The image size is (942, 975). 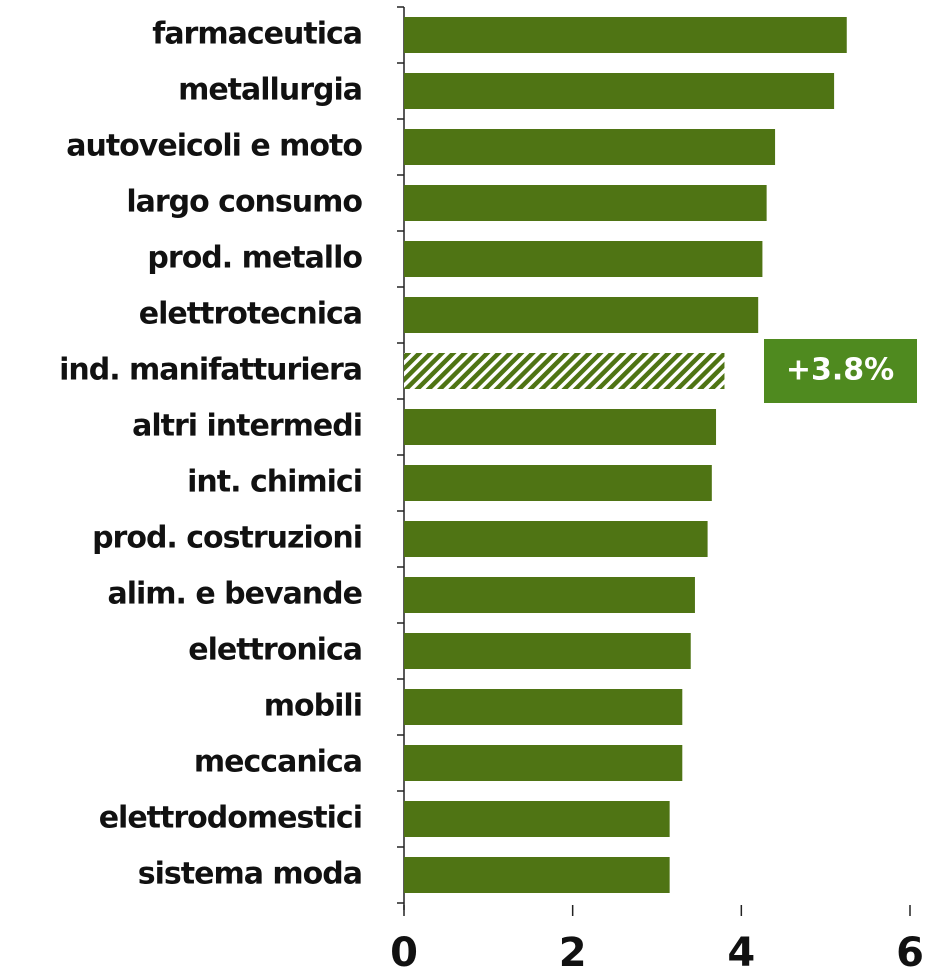 What do you see at coordinates (227, 538) in the screenshot?
I see `category-label: prod. costruzioni` at bounding box center [227, 538].